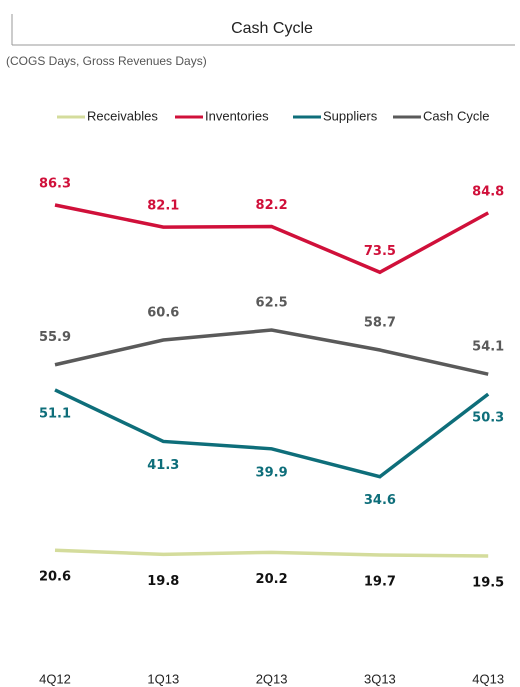 Image resolution: width=520 pixels, height=687 pixels. What do you see at coordinates (272, 205) in the screenshot?
I see `data-label: 82.2` at bounding box center [272, 205].